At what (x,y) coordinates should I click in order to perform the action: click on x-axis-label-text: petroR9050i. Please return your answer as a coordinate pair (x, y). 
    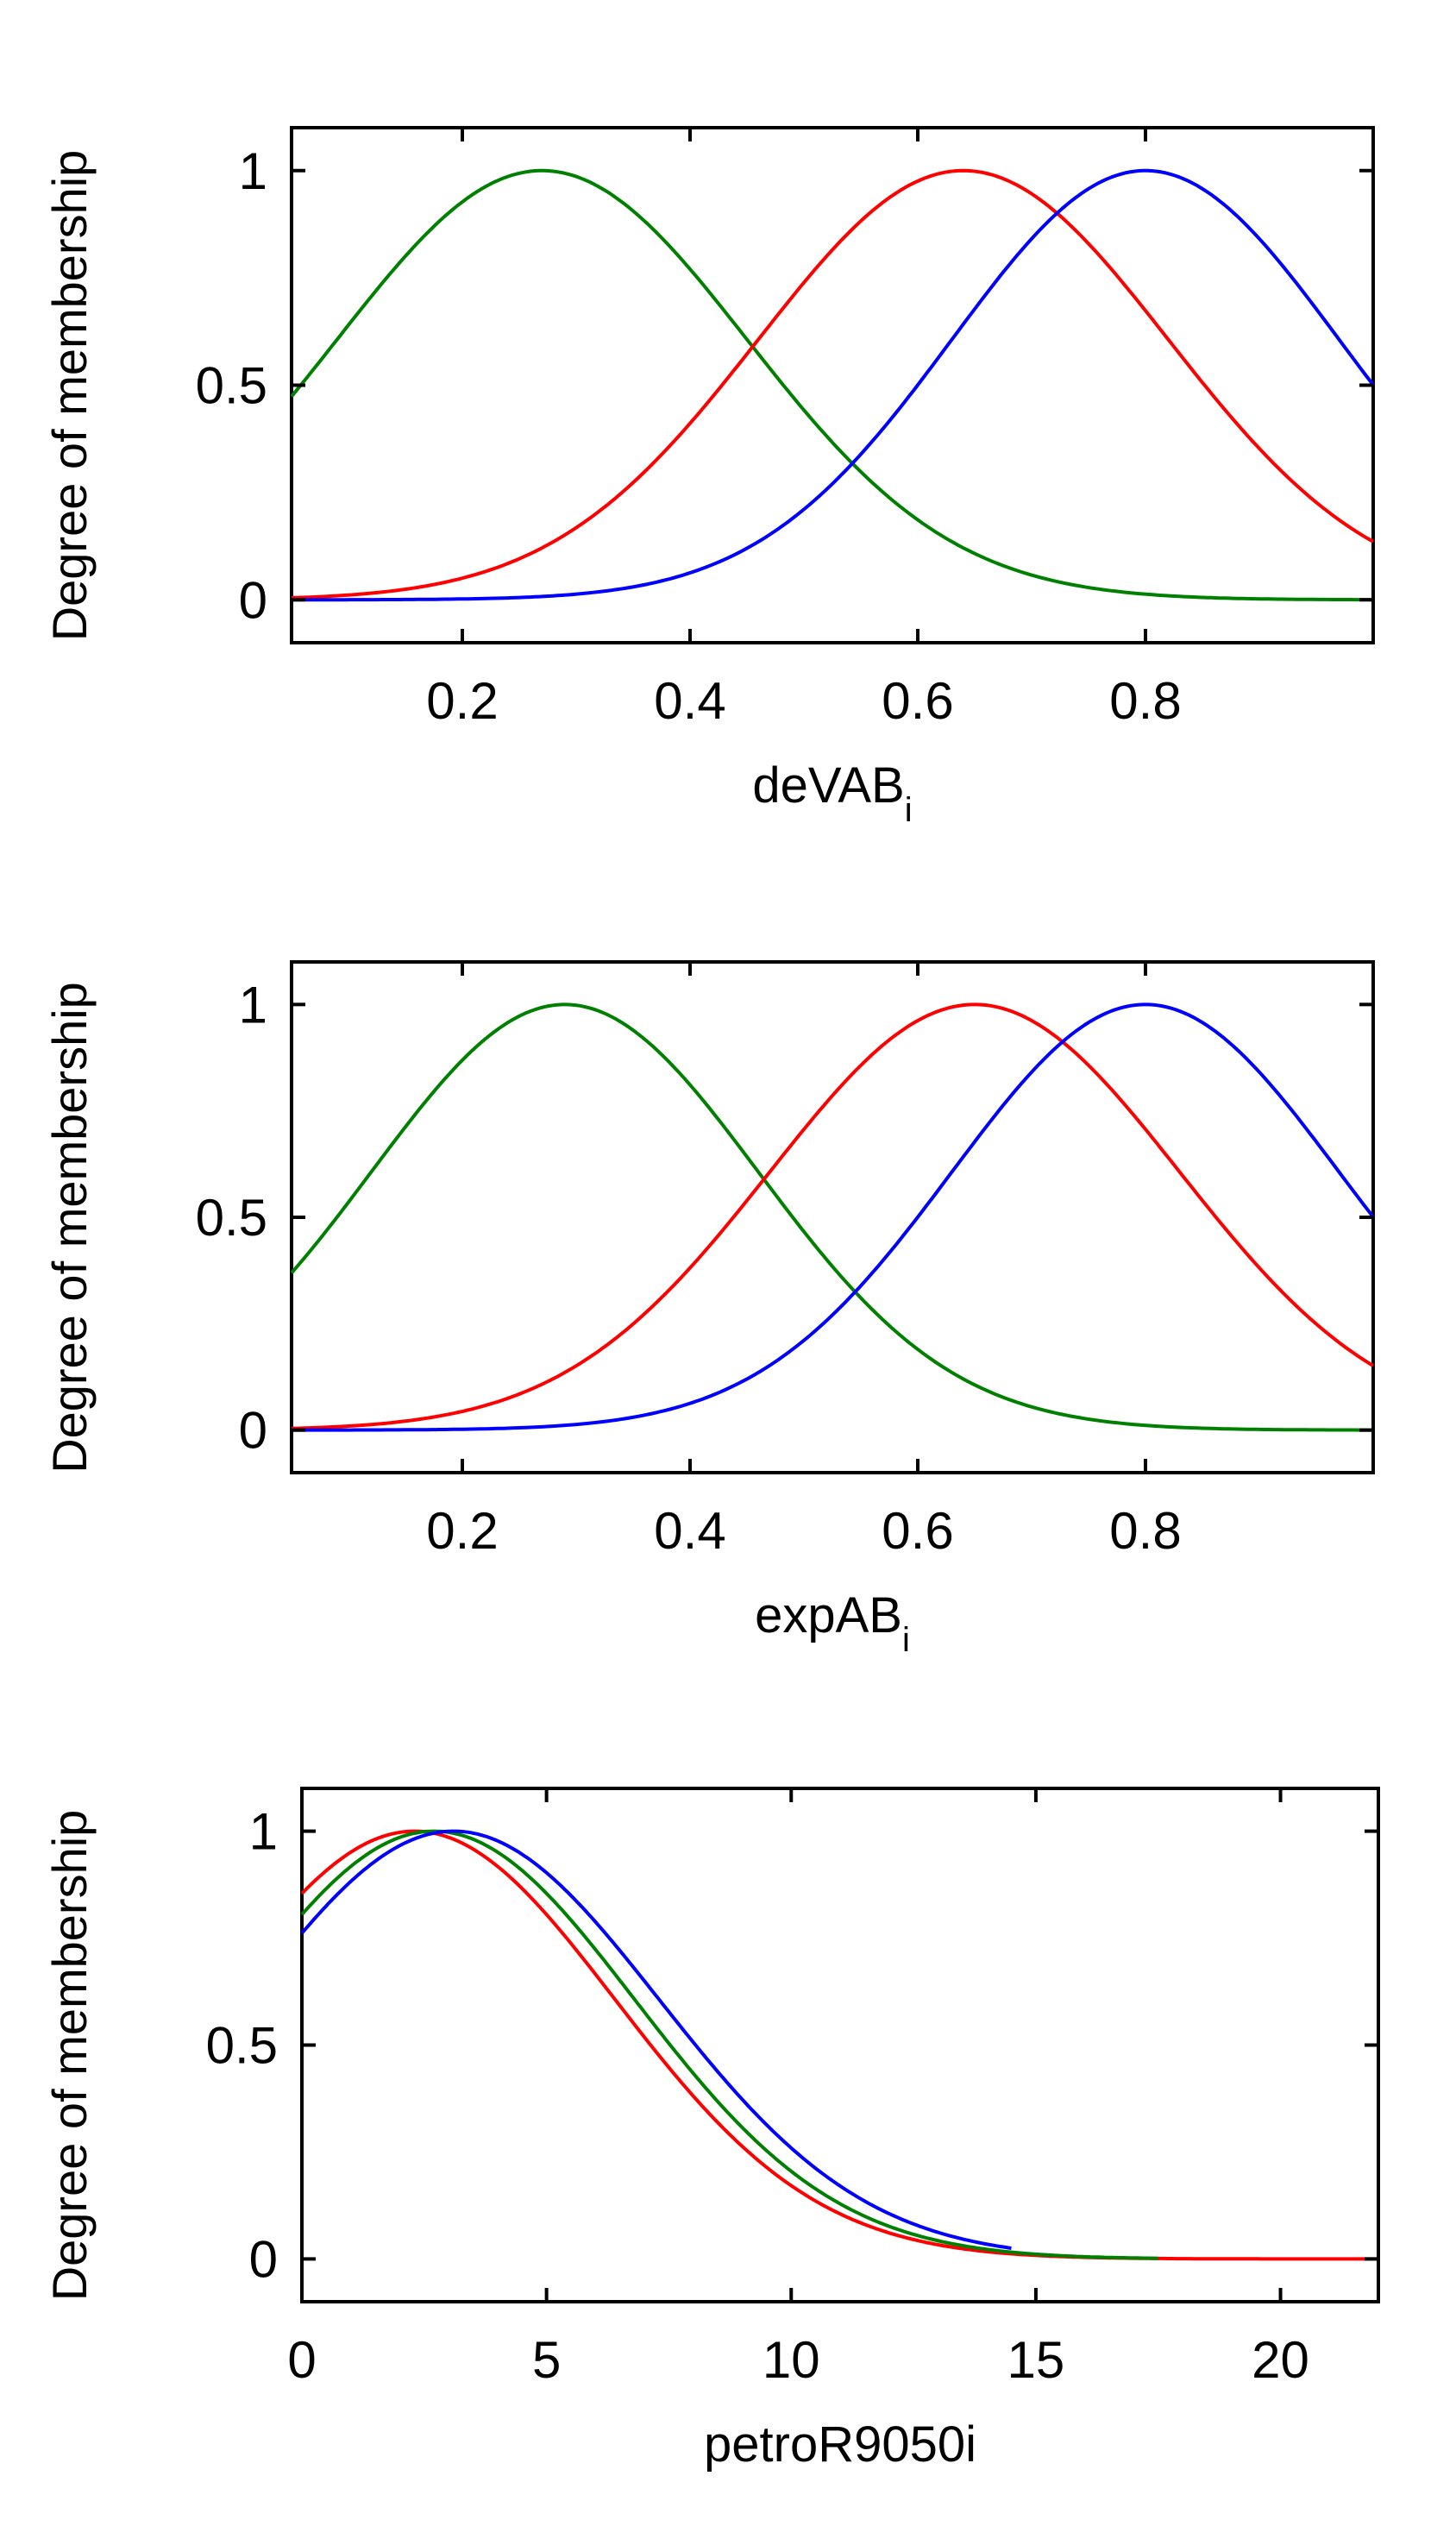
    Looking at the image, I should click on (840, 2444).